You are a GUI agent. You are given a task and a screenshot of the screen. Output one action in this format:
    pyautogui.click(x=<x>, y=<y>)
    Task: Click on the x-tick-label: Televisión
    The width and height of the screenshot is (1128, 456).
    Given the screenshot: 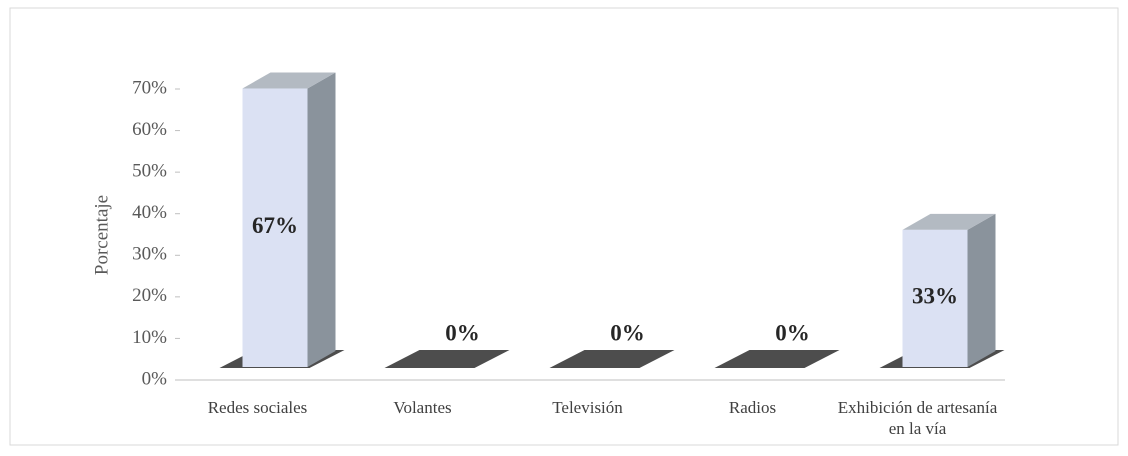 What is the action you would take?
    pyautogui.click(x=587, y=407)
    